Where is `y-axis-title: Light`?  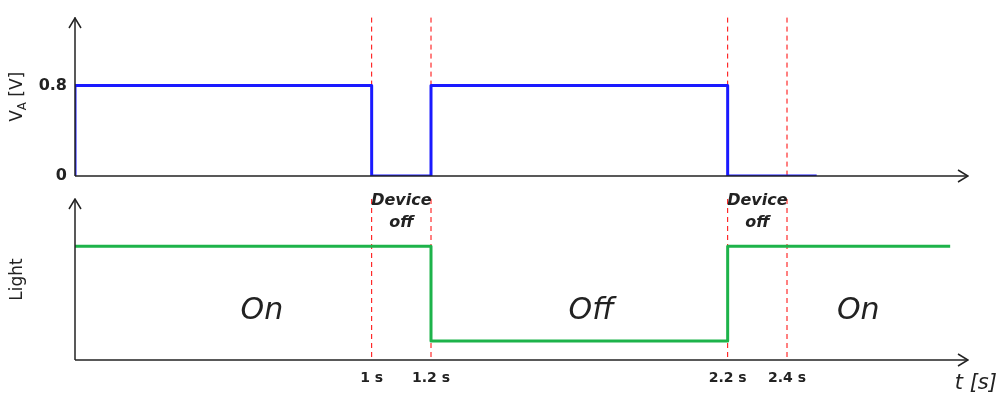 y-axis-title: Light is located at coordinates (16, 279).